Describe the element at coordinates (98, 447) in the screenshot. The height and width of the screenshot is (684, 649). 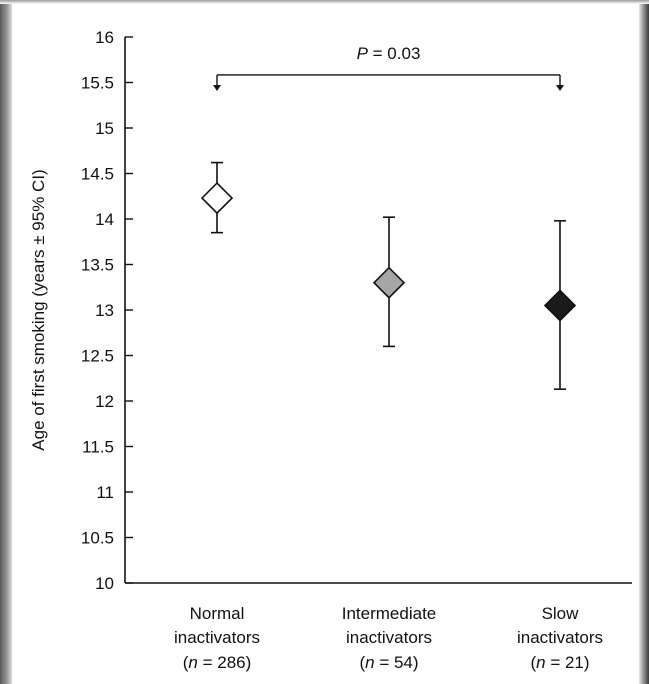
I see `y-tick-label: 11.5` at that location.